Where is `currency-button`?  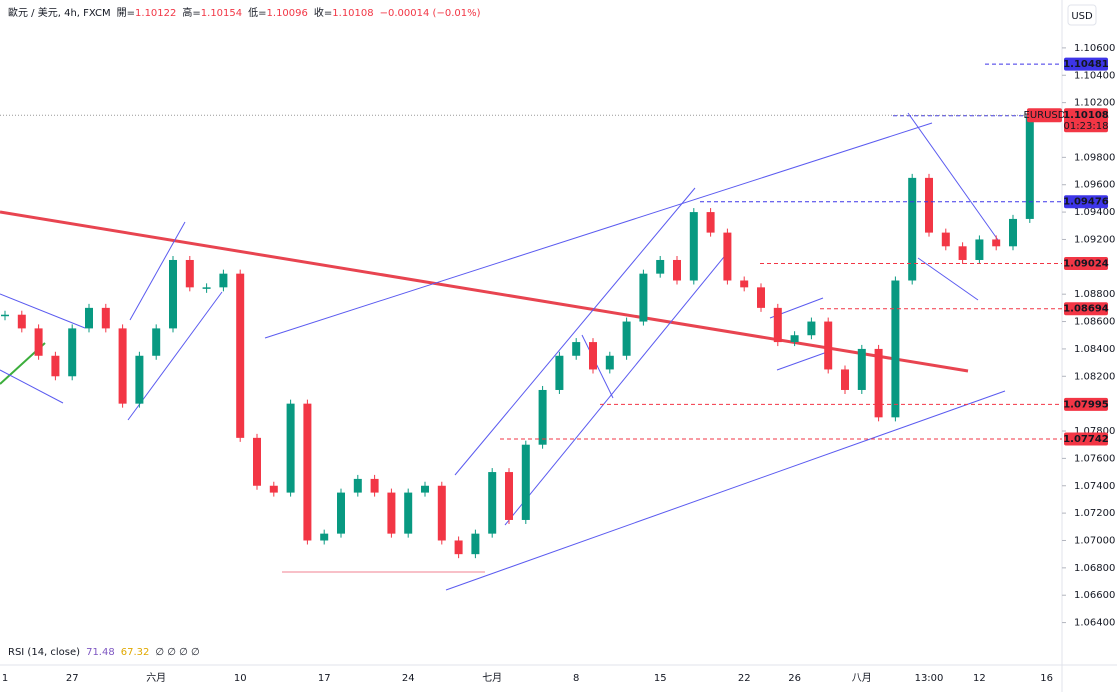 currency-button is located at coordinates (1082, 15).